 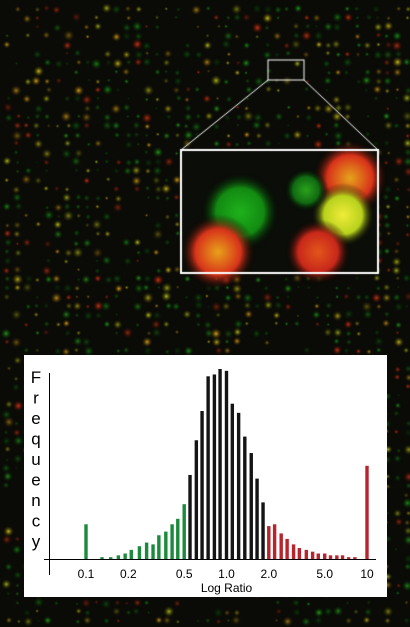 I want to click on y-label-letter: F, so click(x=36, y=377).